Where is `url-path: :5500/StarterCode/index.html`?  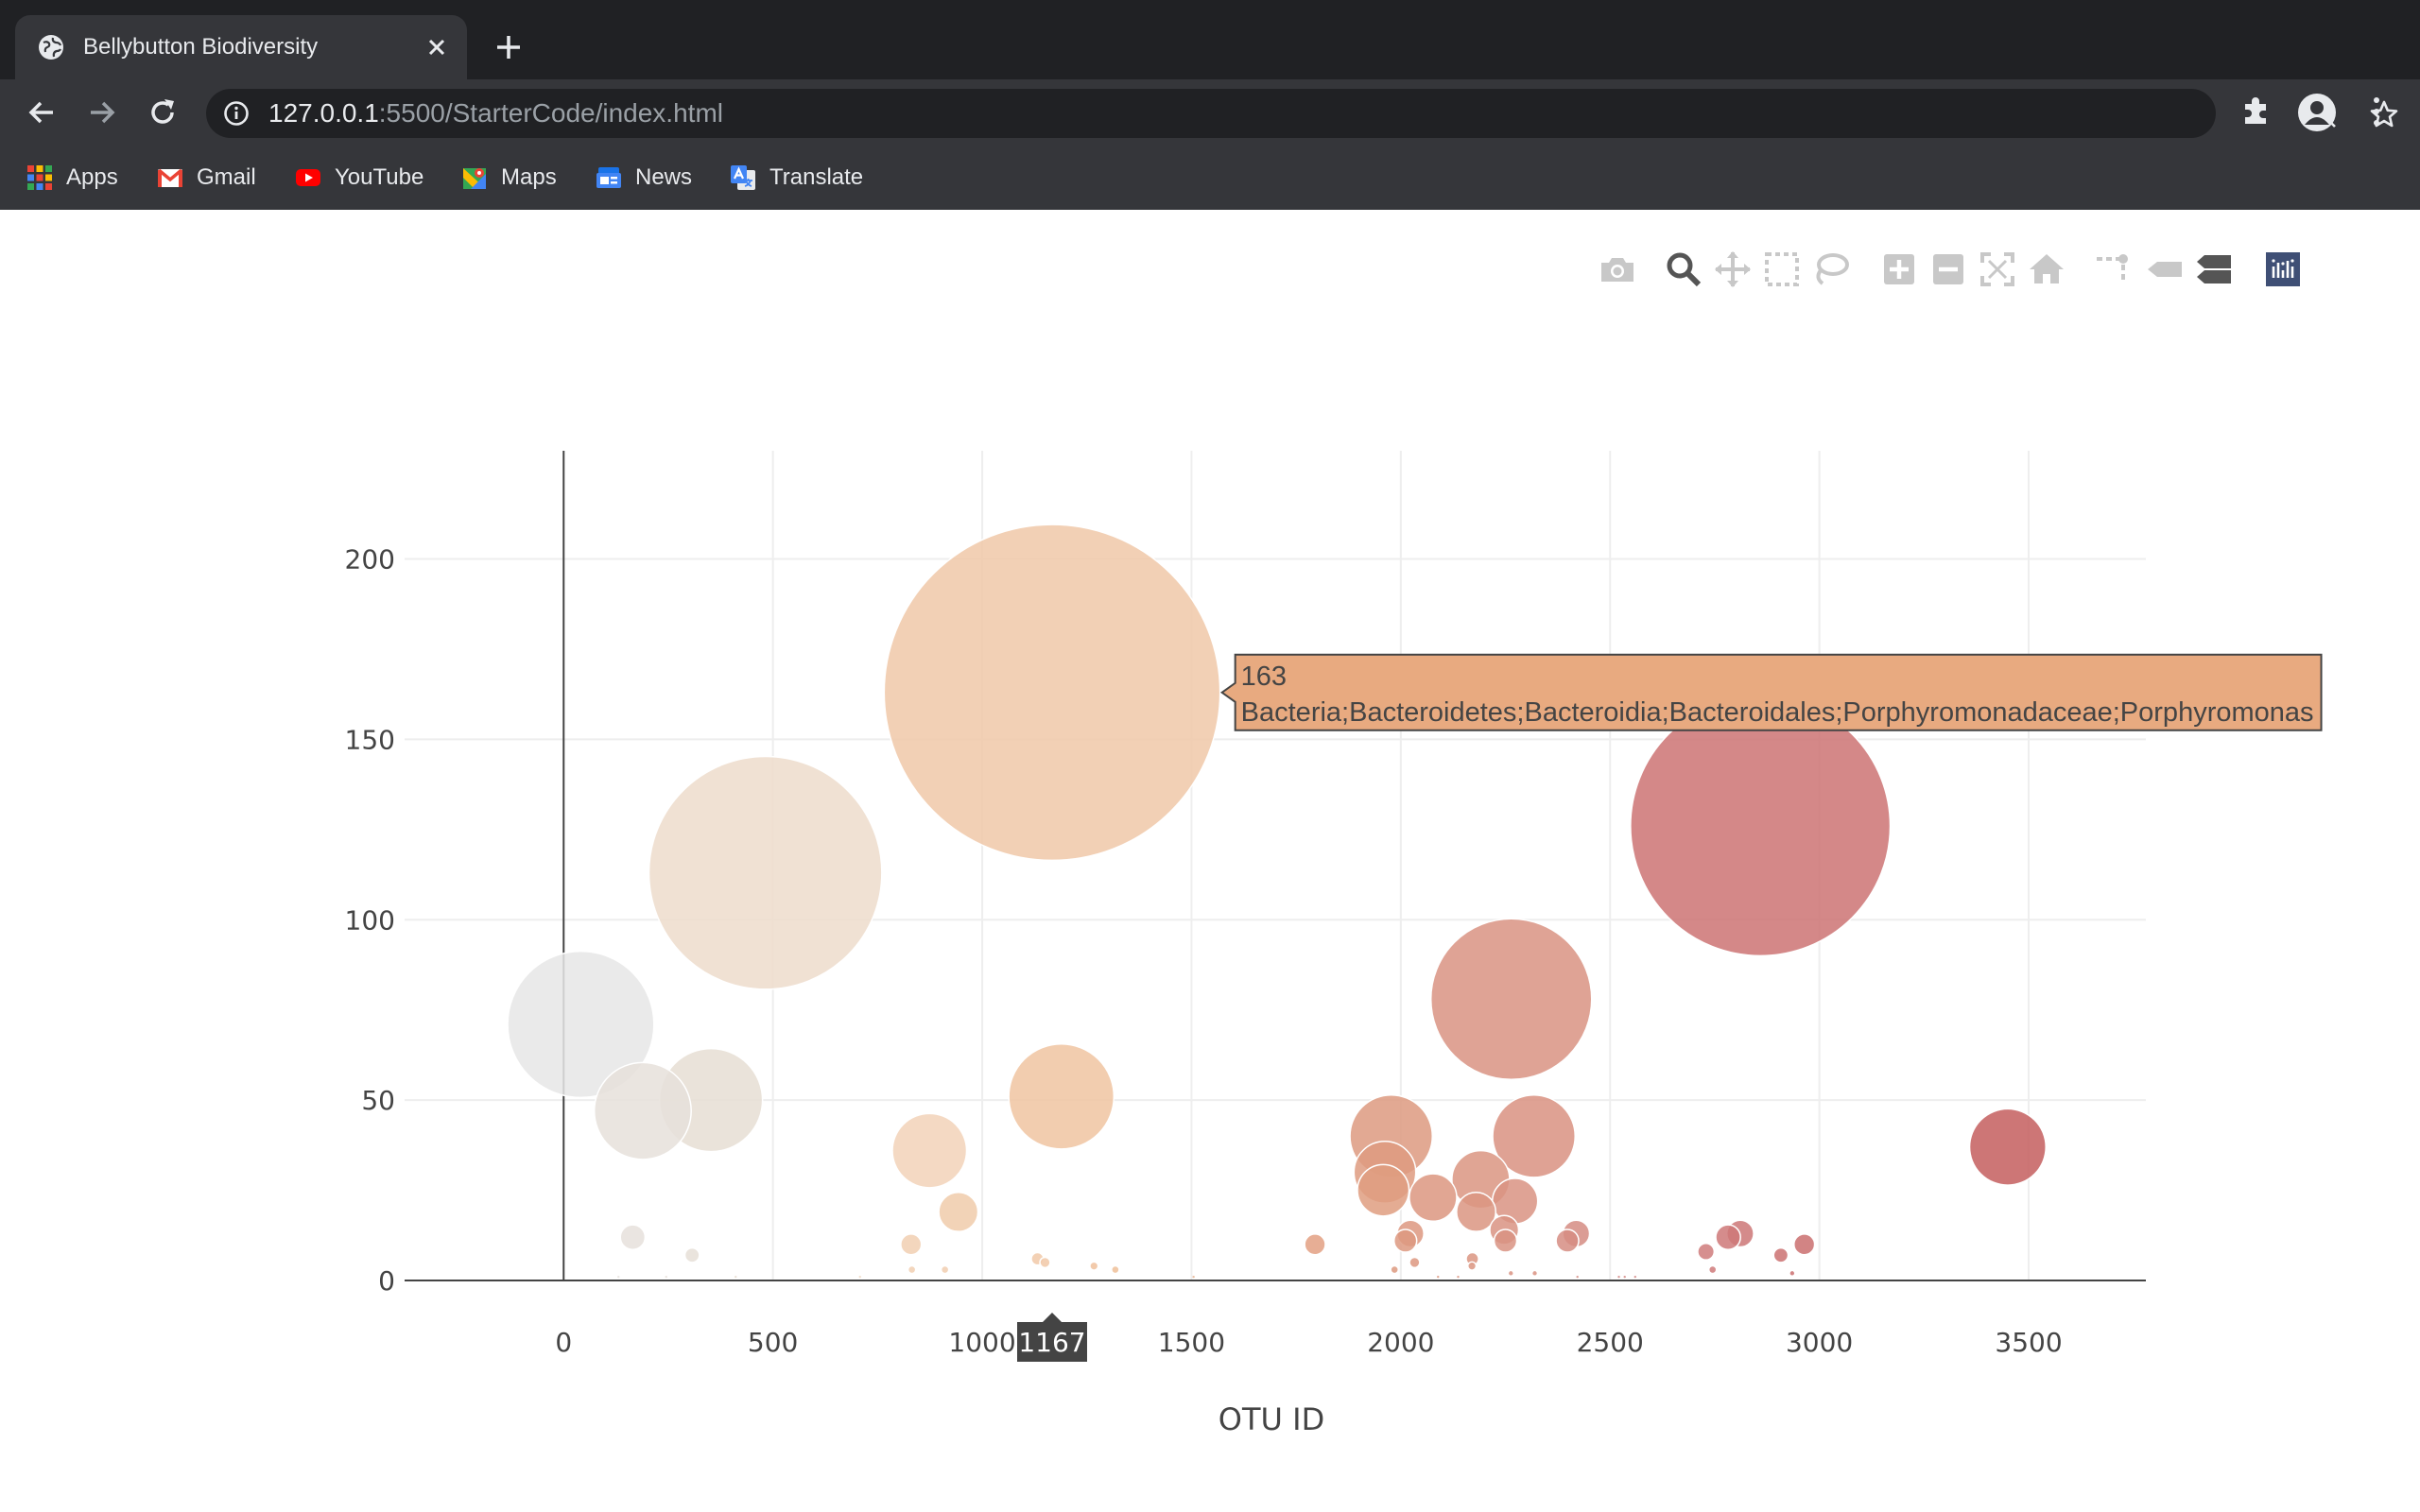
url-path: :5500/StarterCode/index.html is located at coordinates (550, 113).